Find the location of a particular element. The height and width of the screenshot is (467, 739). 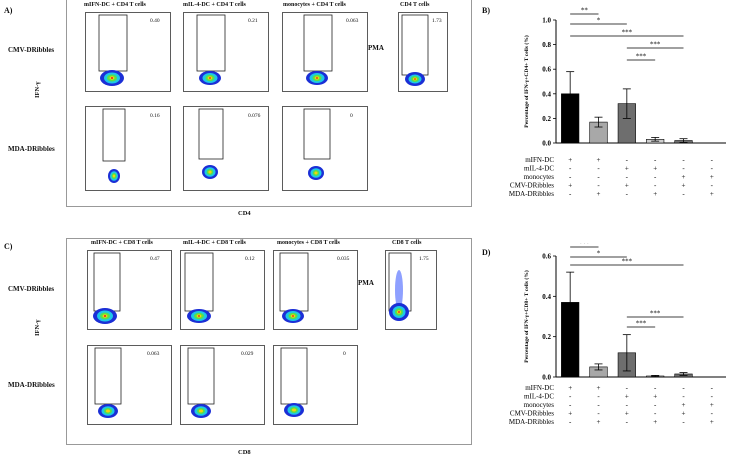

percentage-label: 1.73 is located at coordinates (437, 21).